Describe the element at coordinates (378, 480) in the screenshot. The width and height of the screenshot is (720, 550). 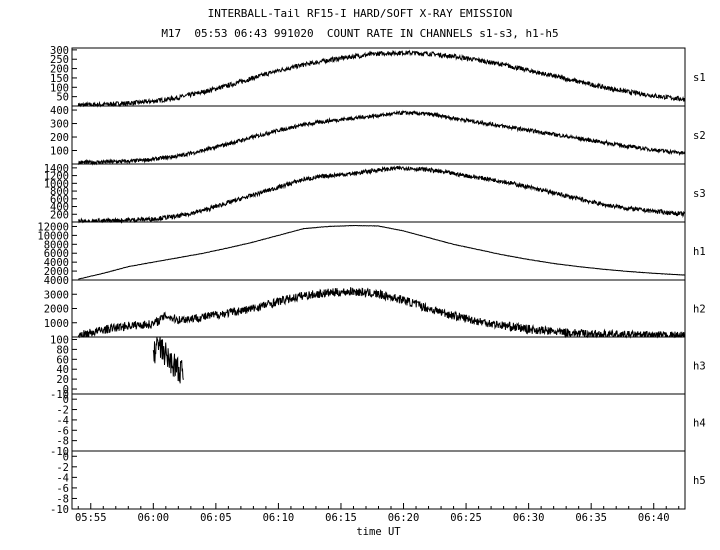
I see `panel-frame-h5` at that location.